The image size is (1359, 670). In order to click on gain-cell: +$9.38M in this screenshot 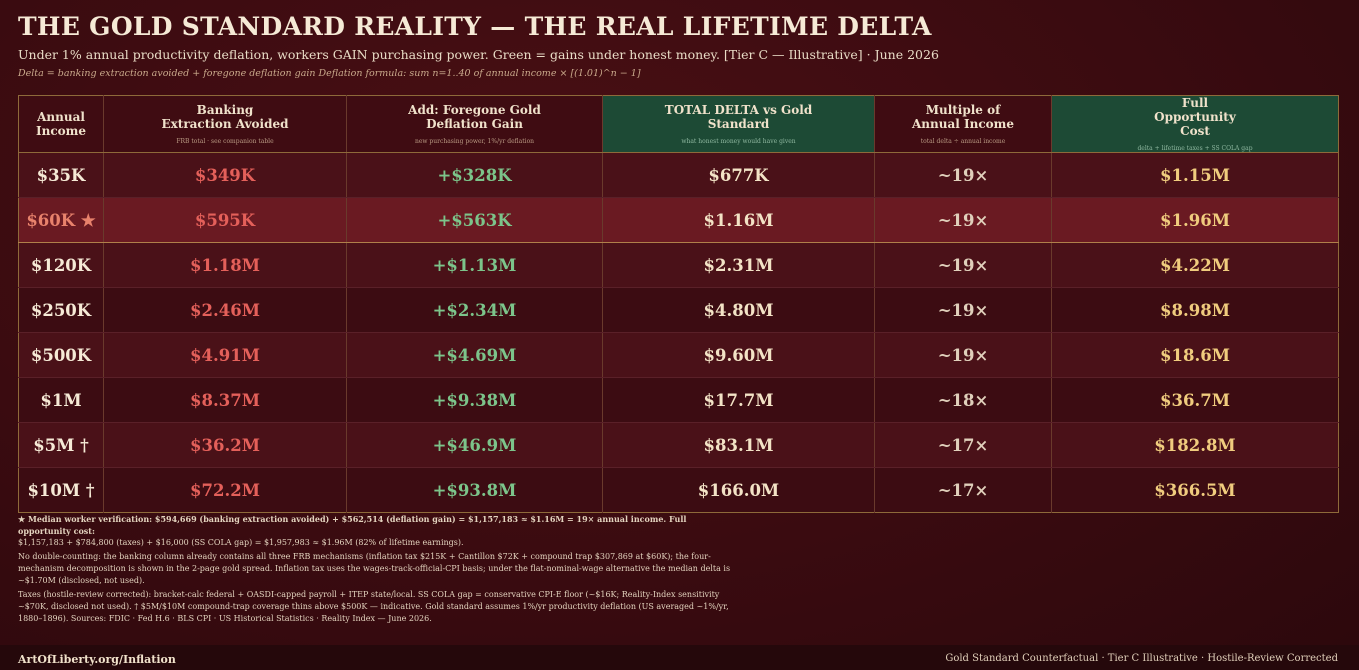, I will do `click(474, 400)`.